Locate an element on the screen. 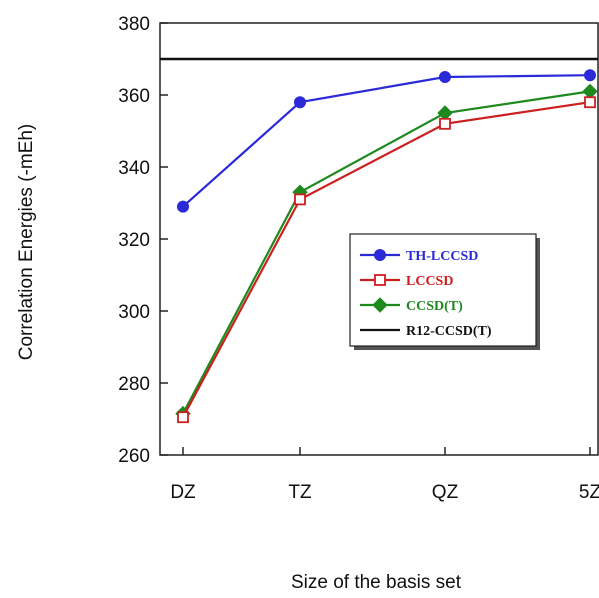 Image resolution: width=599 pixels, height=598 pixels. legend-item: R12-CCSD(T) is located at coordinates (426, 331).